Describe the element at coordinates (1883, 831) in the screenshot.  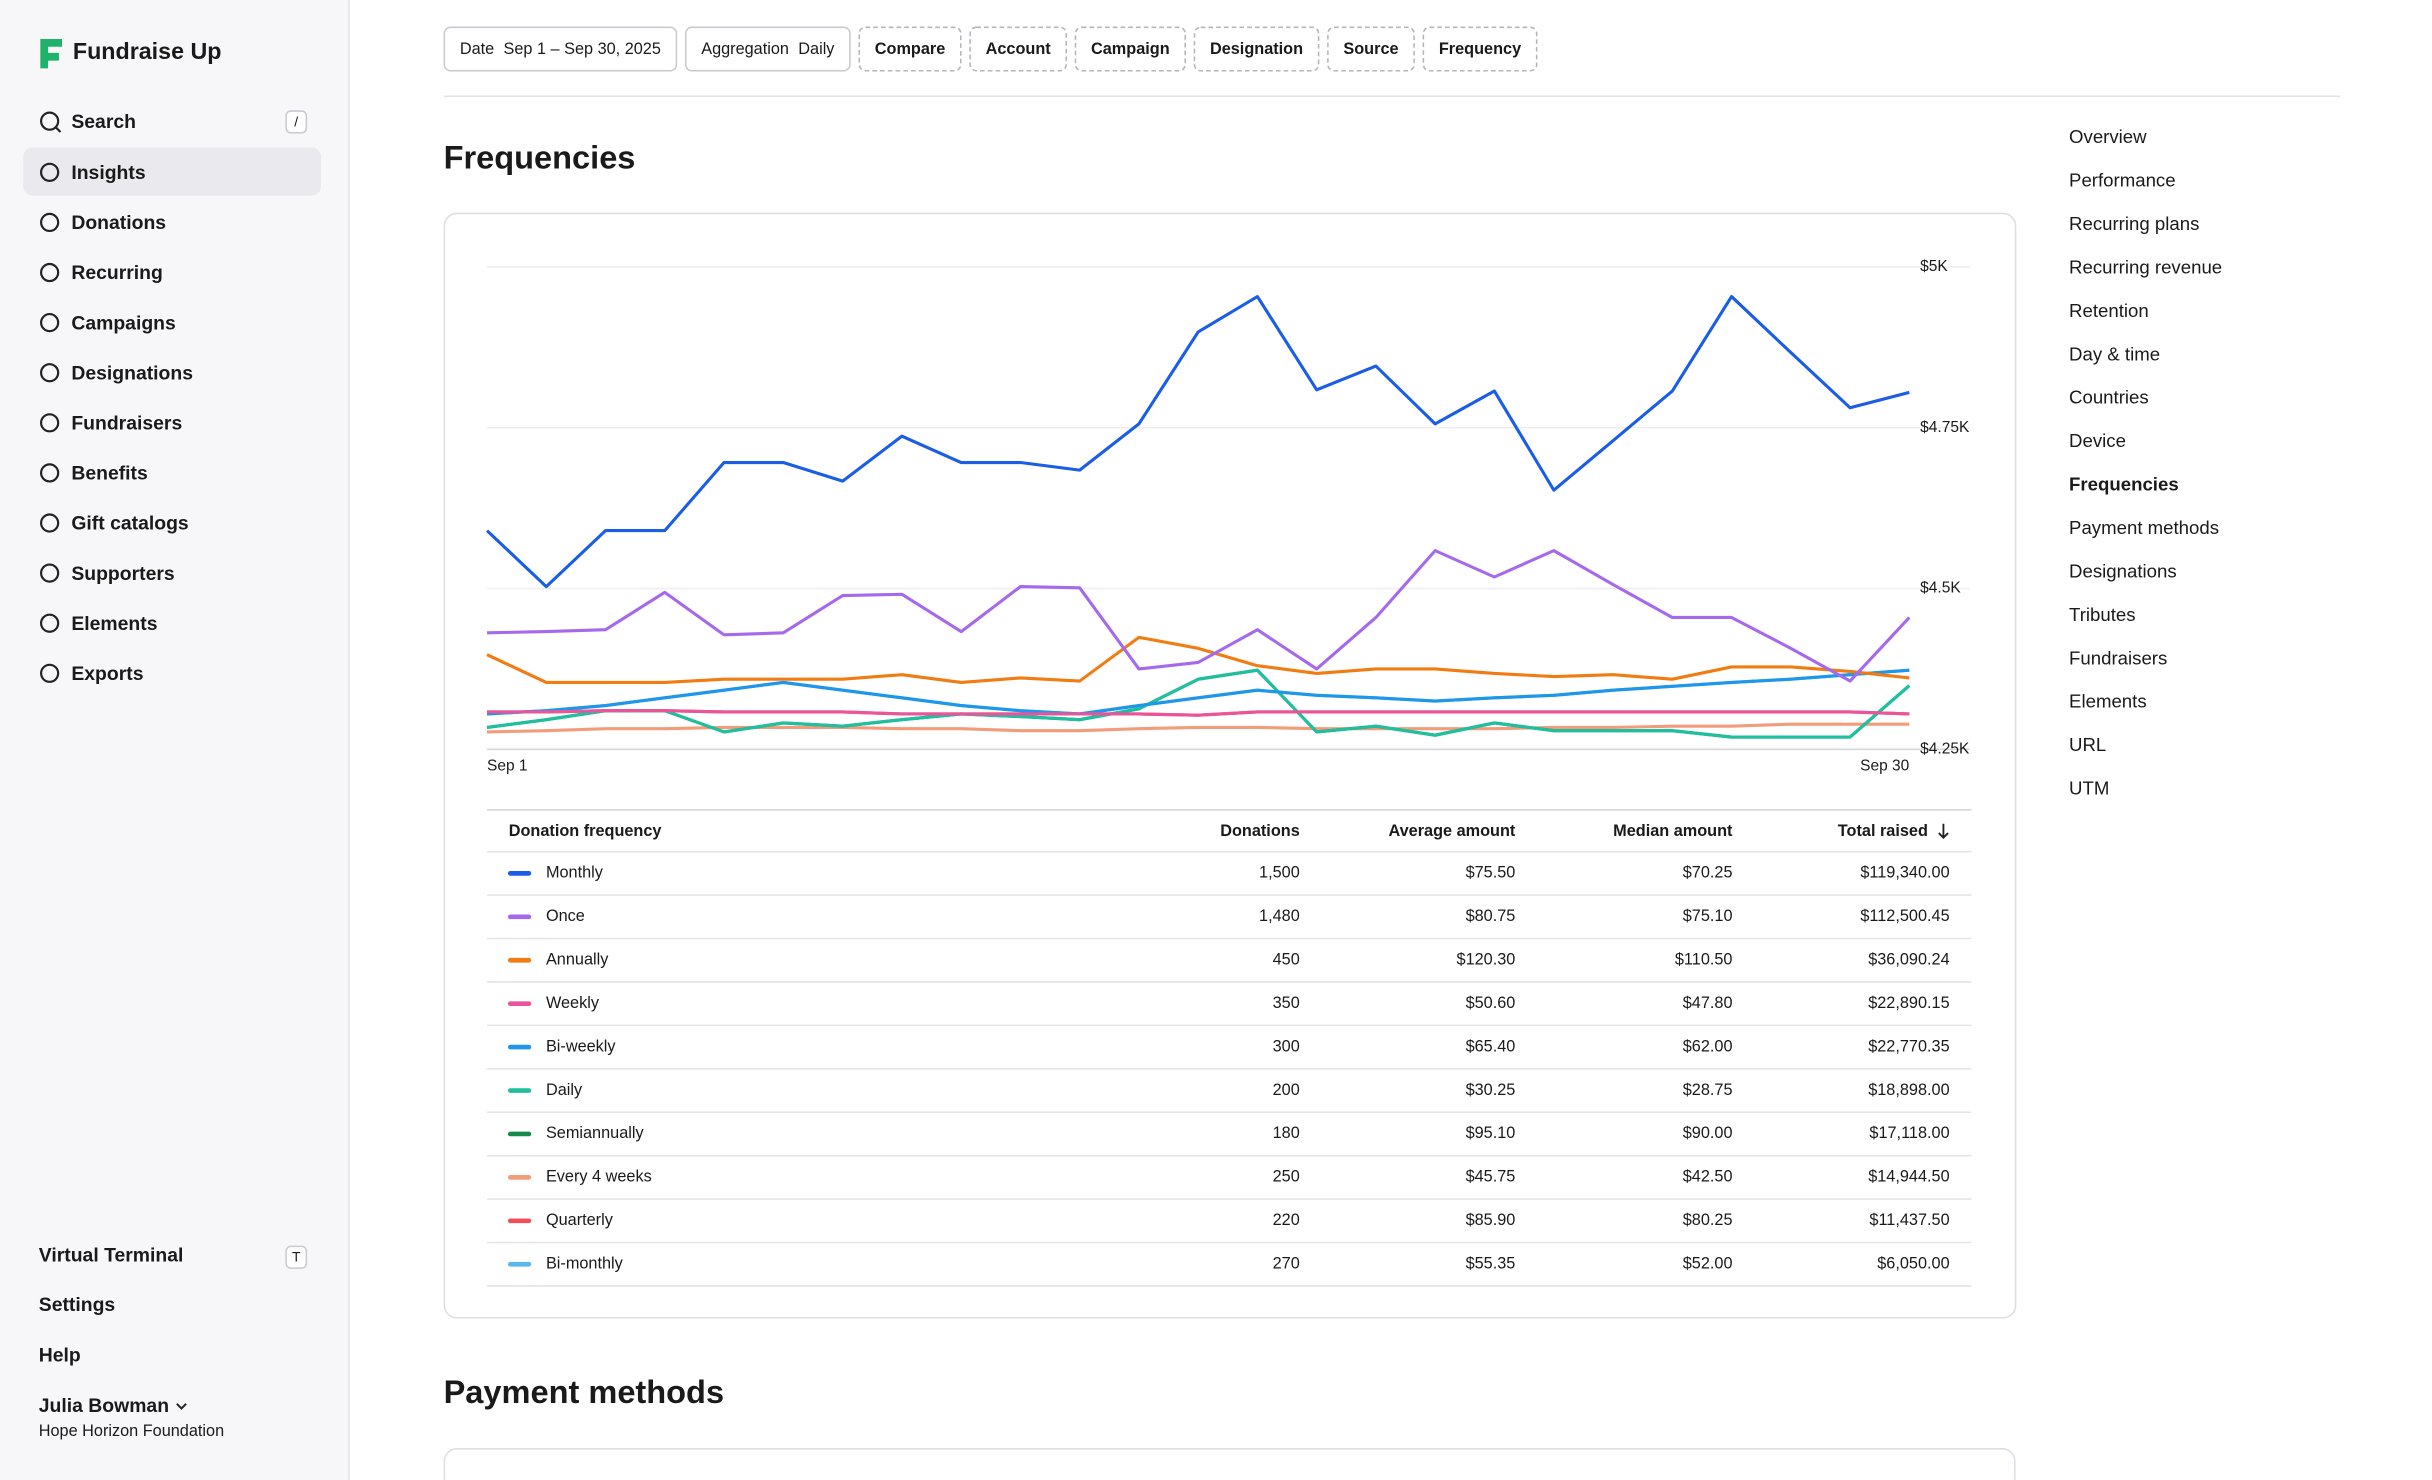
I see `column-header: Total raised` at that location.